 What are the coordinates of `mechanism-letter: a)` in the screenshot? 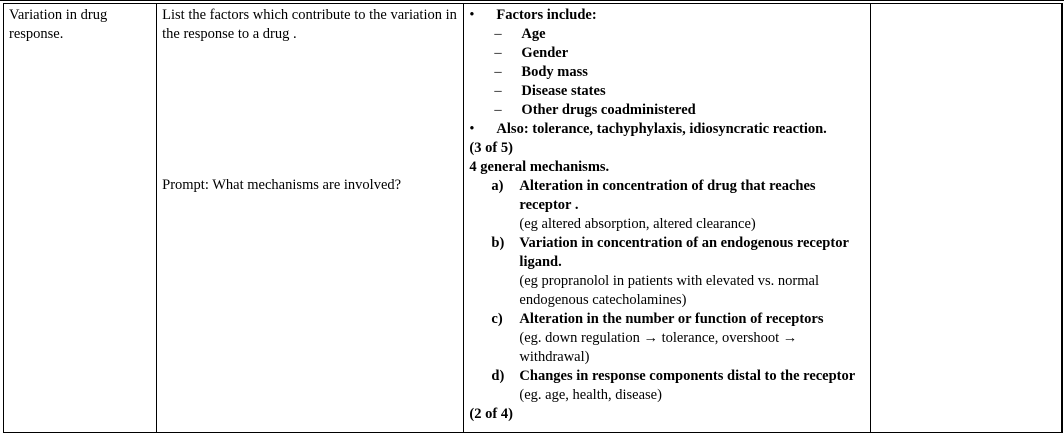 It's located at (497, 186).